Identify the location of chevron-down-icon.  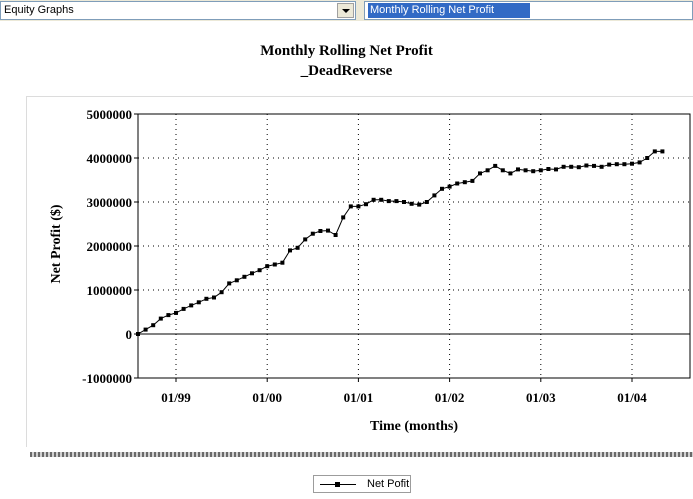
(345, 10).